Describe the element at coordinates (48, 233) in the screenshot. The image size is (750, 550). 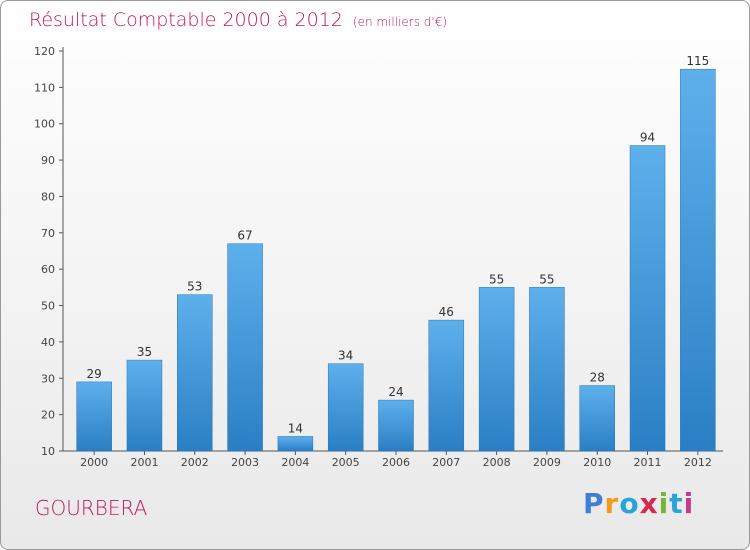
I see `y-tick-label: 70` at that location.